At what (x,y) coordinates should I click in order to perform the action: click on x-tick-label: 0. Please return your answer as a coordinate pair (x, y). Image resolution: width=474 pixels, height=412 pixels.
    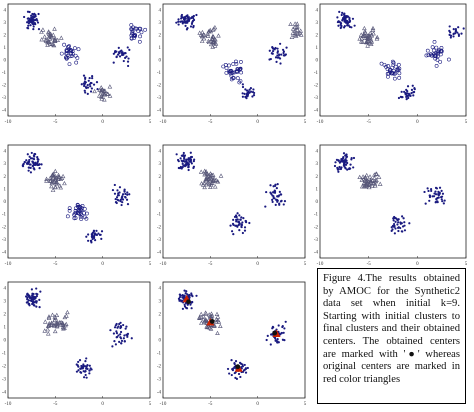
    Looking at the image, I should click on (257, 404).